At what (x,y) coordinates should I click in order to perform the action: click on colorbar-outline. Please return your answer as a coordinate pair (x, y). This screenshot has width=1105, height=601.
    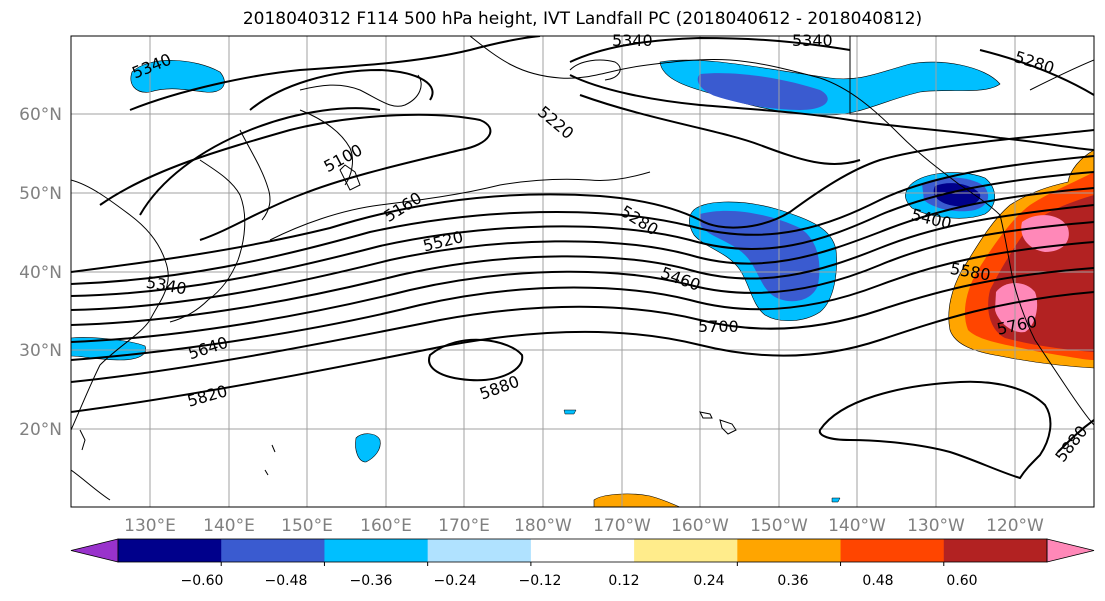
    Looking at the image, I should click on (582, 550).